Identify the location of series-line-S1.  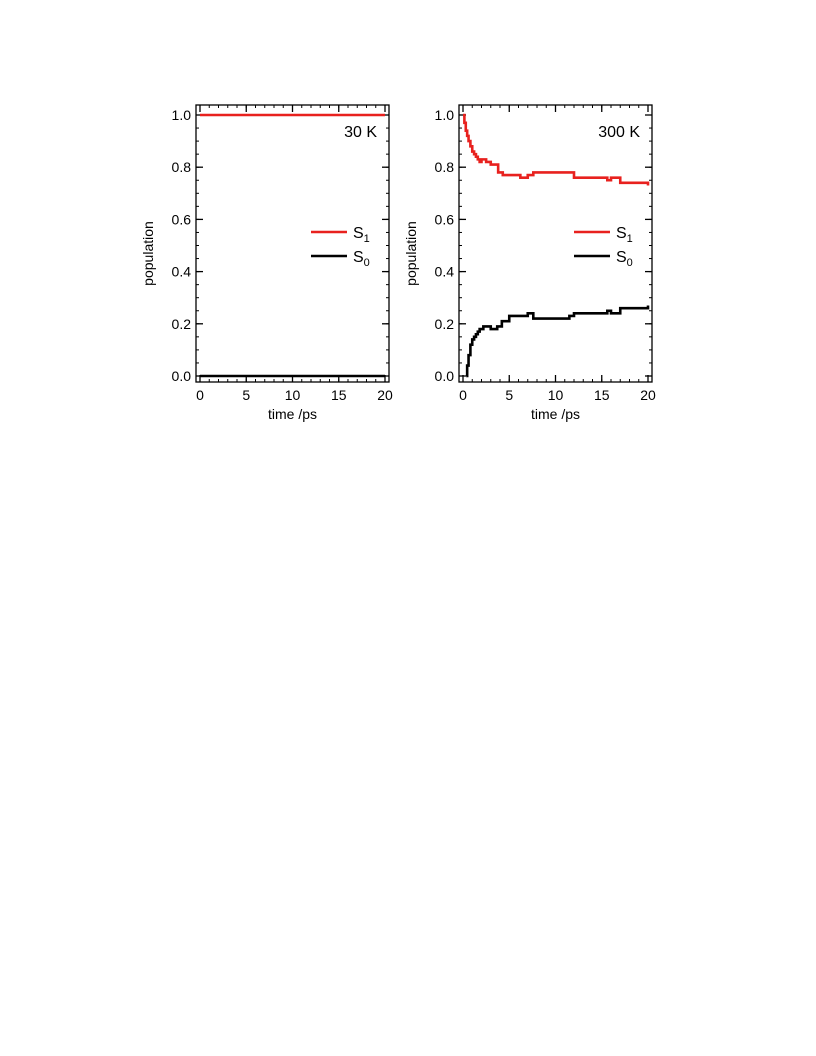
(556, 149).